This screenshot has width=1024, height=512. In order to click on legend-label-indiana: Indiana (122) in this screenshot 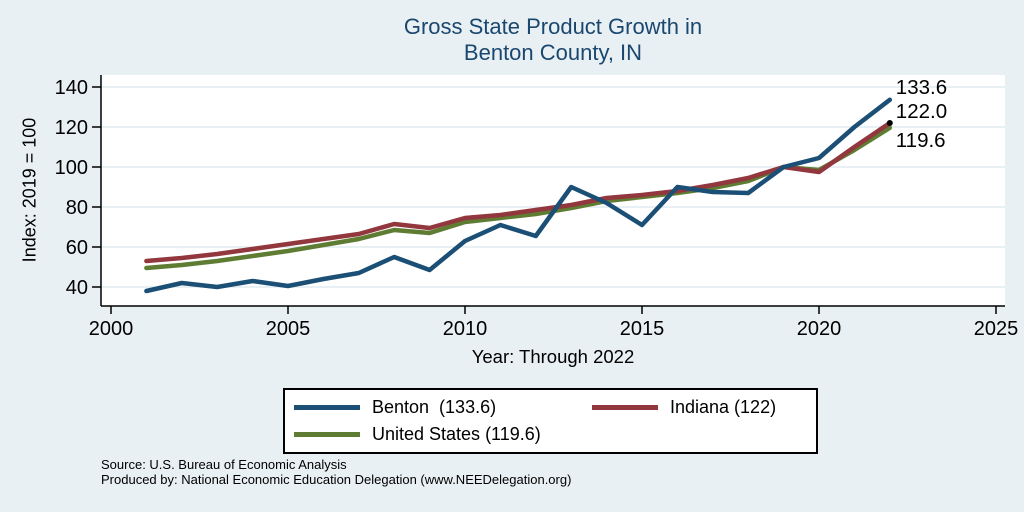, I will do `click(723, 407)`.